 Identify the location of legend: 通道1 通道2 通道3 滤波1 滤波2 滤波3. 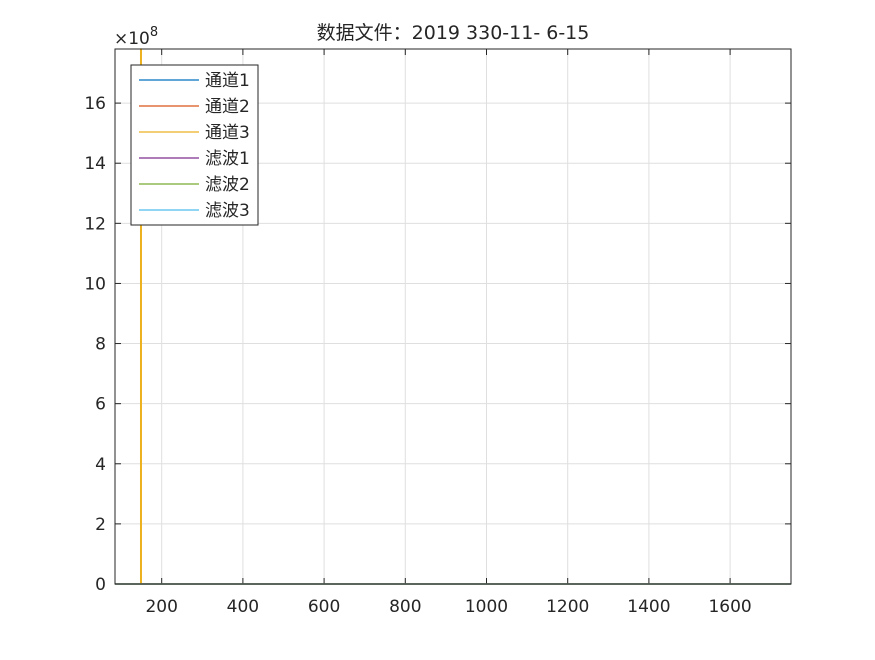
(194, 145).